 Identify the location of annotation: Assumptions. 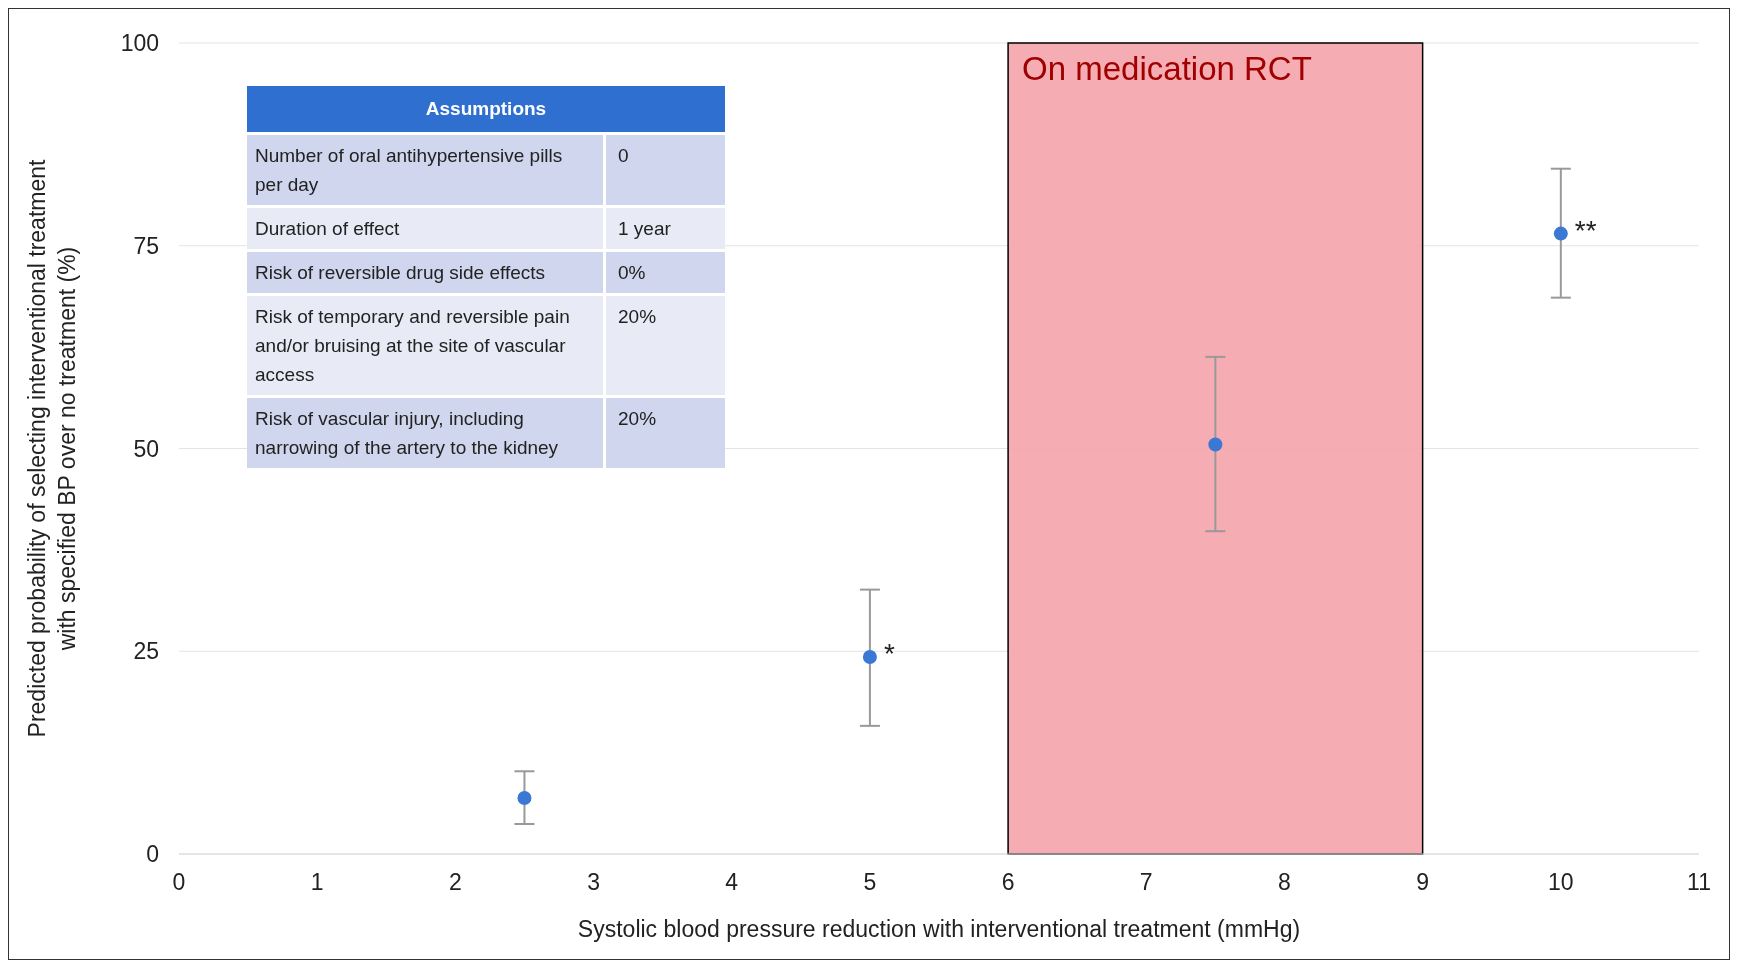
(486, 110).